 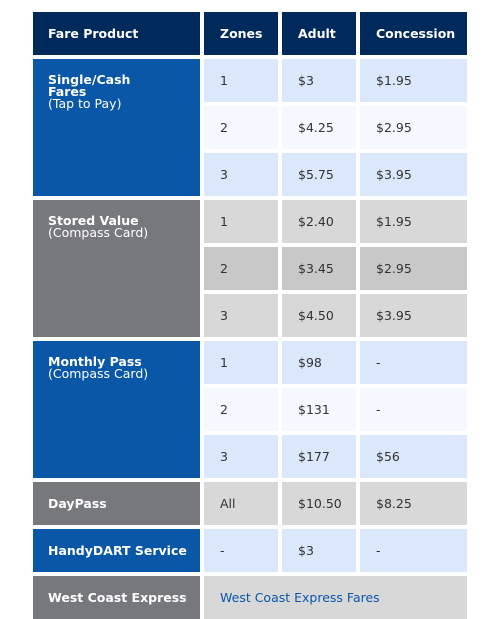 I want to click on adult-fare-cell: $131, so click(x=319, y=409).